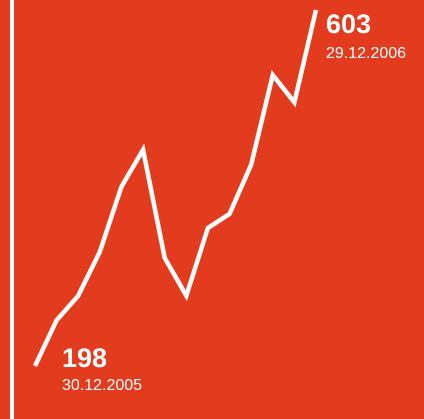 The image size is (424, 419). Describe the element at coordinates (102, 385) in the screenshot. I see `start-date-label: 30.12.2005` at that location.